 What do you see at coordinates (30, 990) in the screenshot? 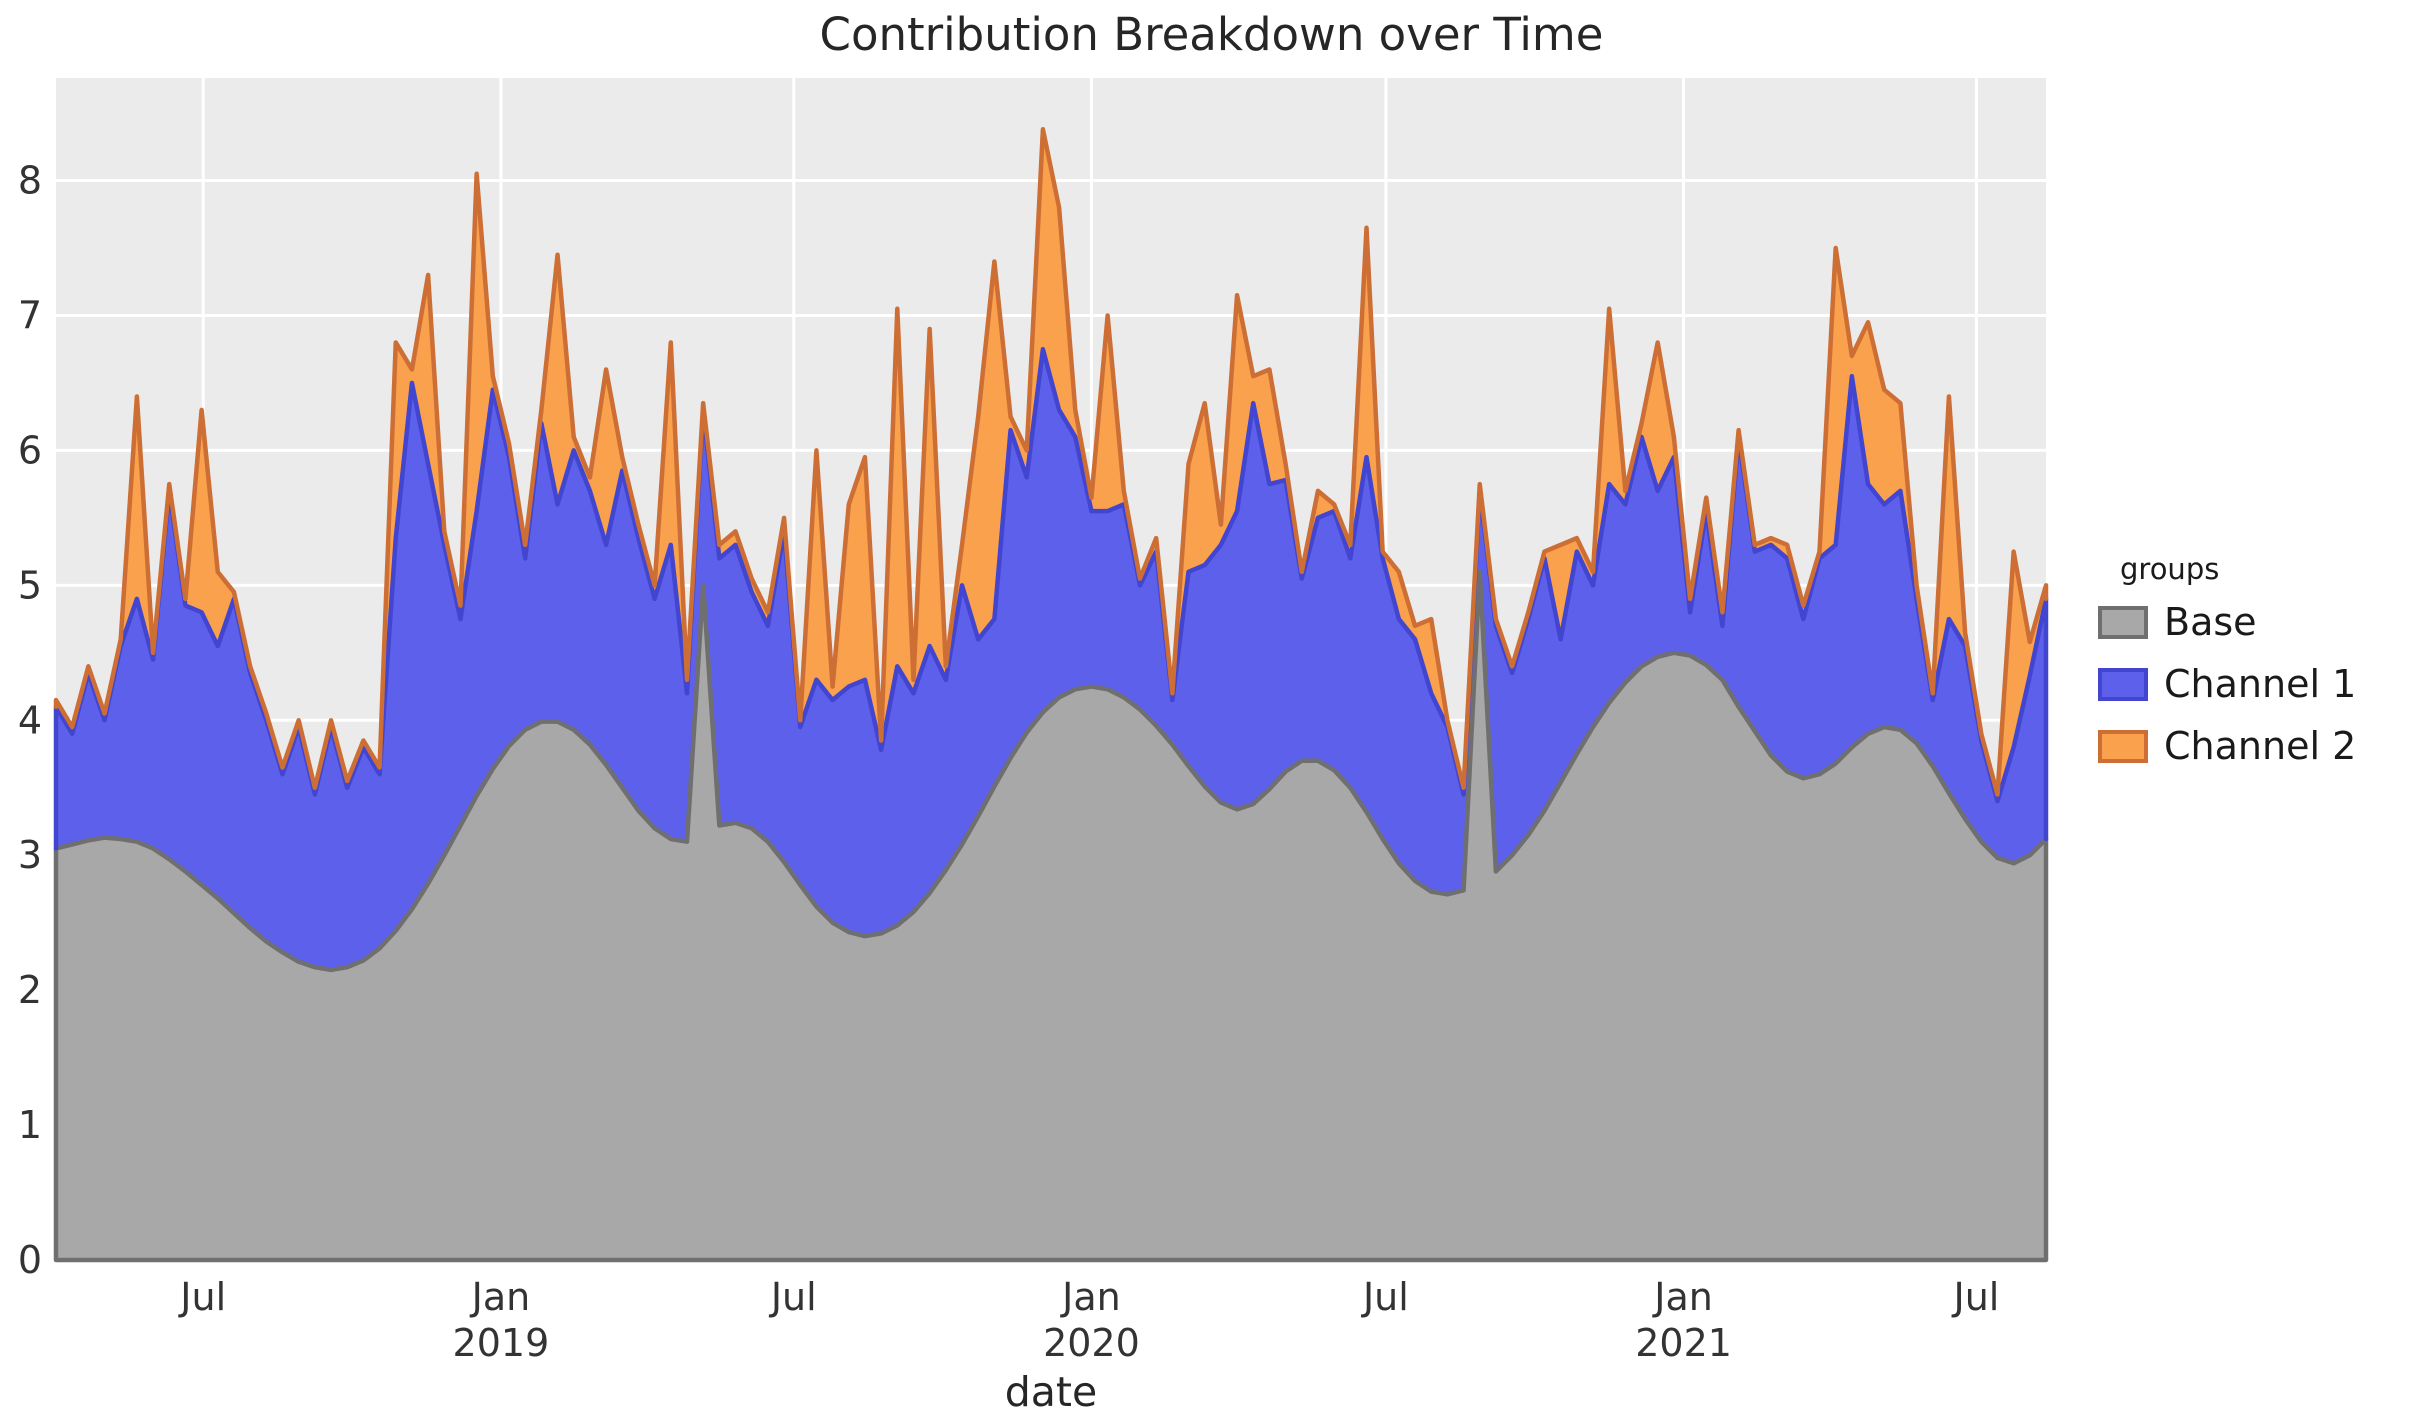
I see `y-tick-label: 2` at bounding box center [30, 990].